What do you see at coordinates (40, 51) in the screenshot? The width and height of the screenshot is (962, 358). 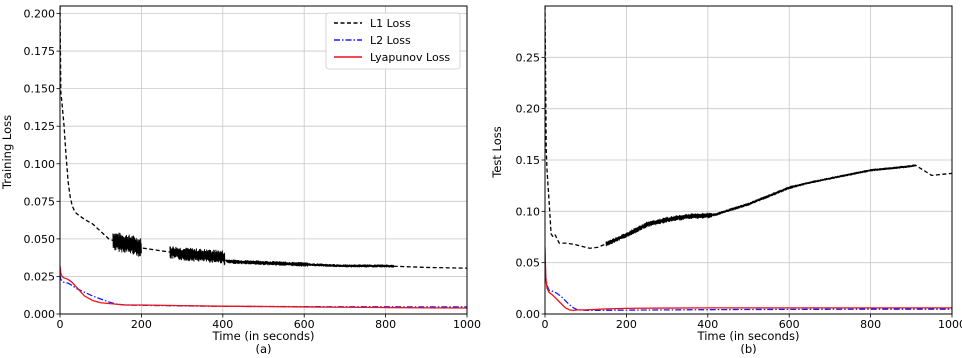 I see `y-tick-label: 0.175` at bounding box center [40, 51].